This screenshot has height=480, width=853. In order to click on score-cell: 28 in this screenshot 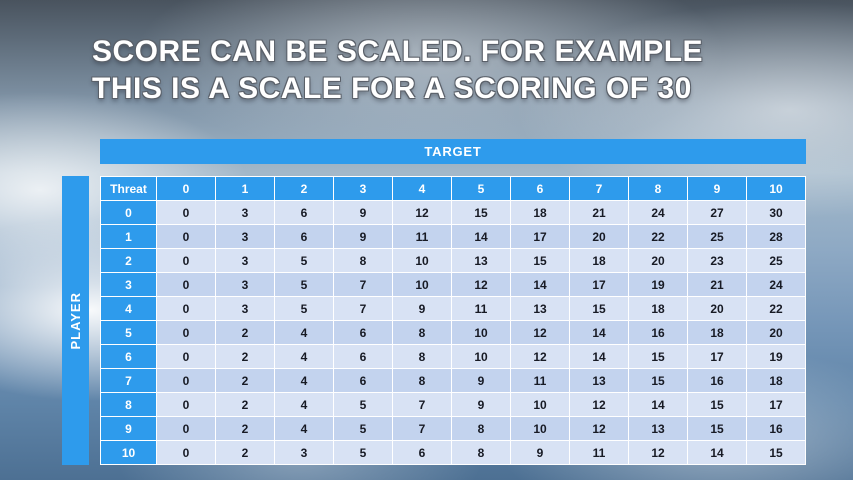, I will do `click(776, 236)`.